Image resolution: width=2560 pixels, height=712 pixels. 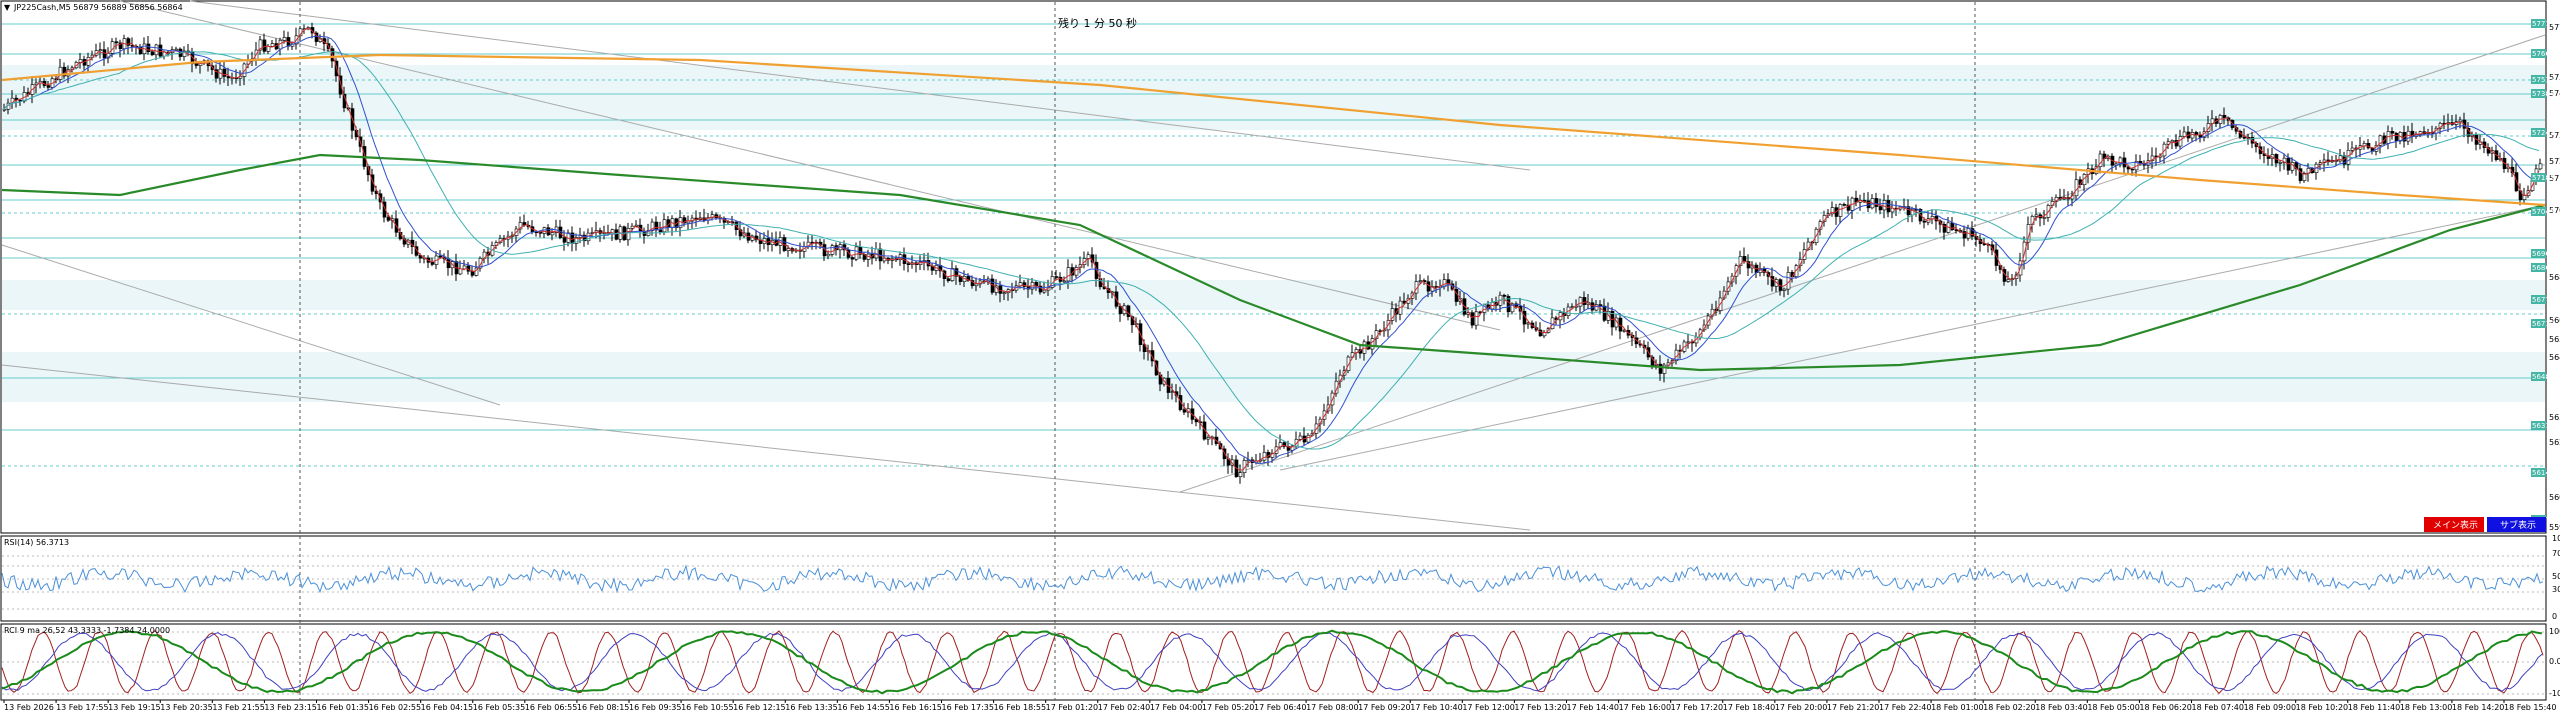 What do you see at coordinates (343, 707) in the screenshot?
I see `time-axis-label: 16 Feb 01:35` at bounding box center [343, 707].